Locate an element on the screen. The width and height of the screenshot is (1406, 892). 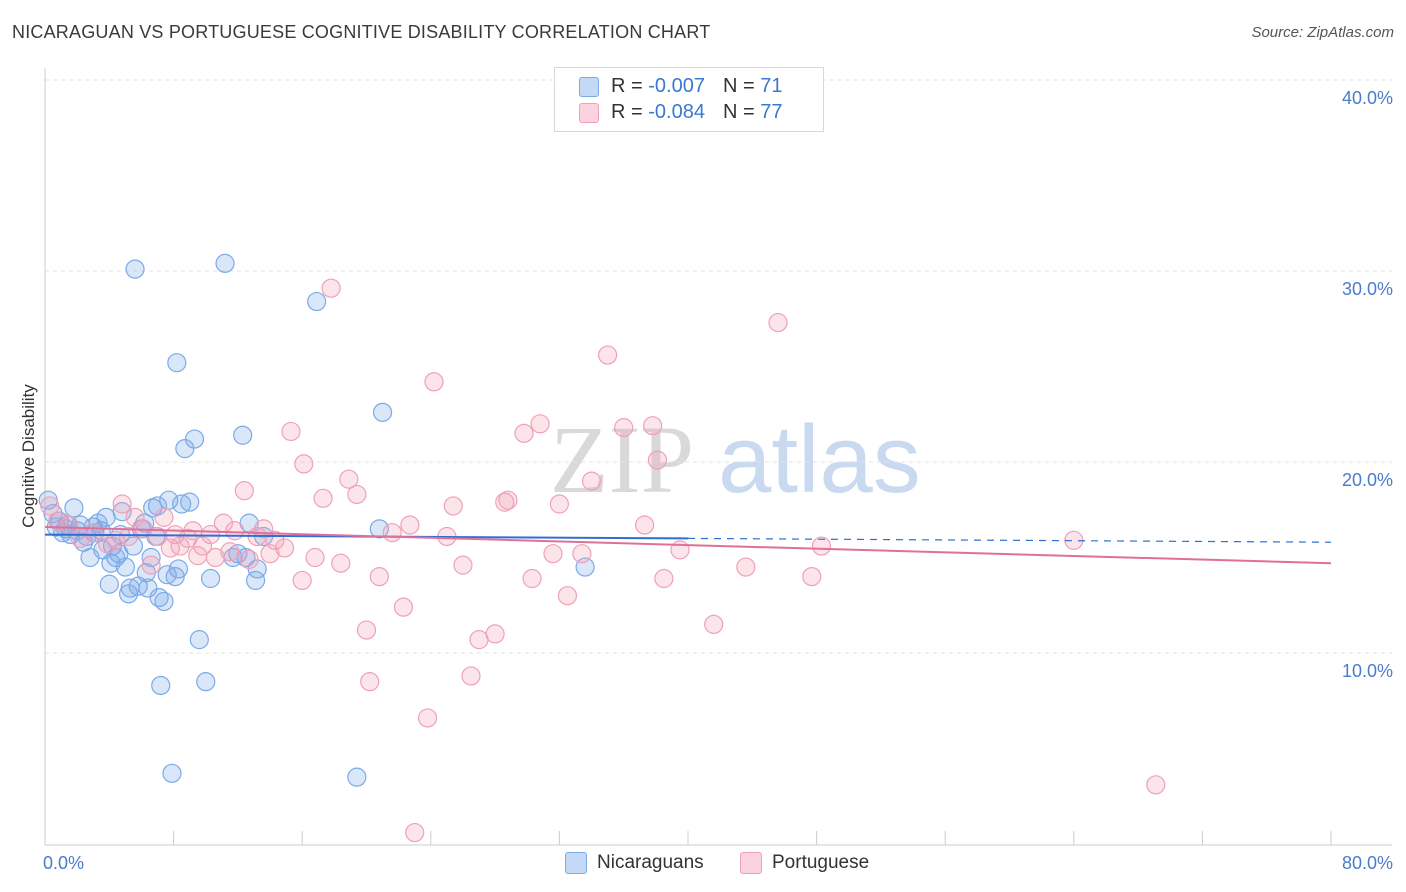
y-tick-label: 10.0% is located at coordinates (1367, 671).